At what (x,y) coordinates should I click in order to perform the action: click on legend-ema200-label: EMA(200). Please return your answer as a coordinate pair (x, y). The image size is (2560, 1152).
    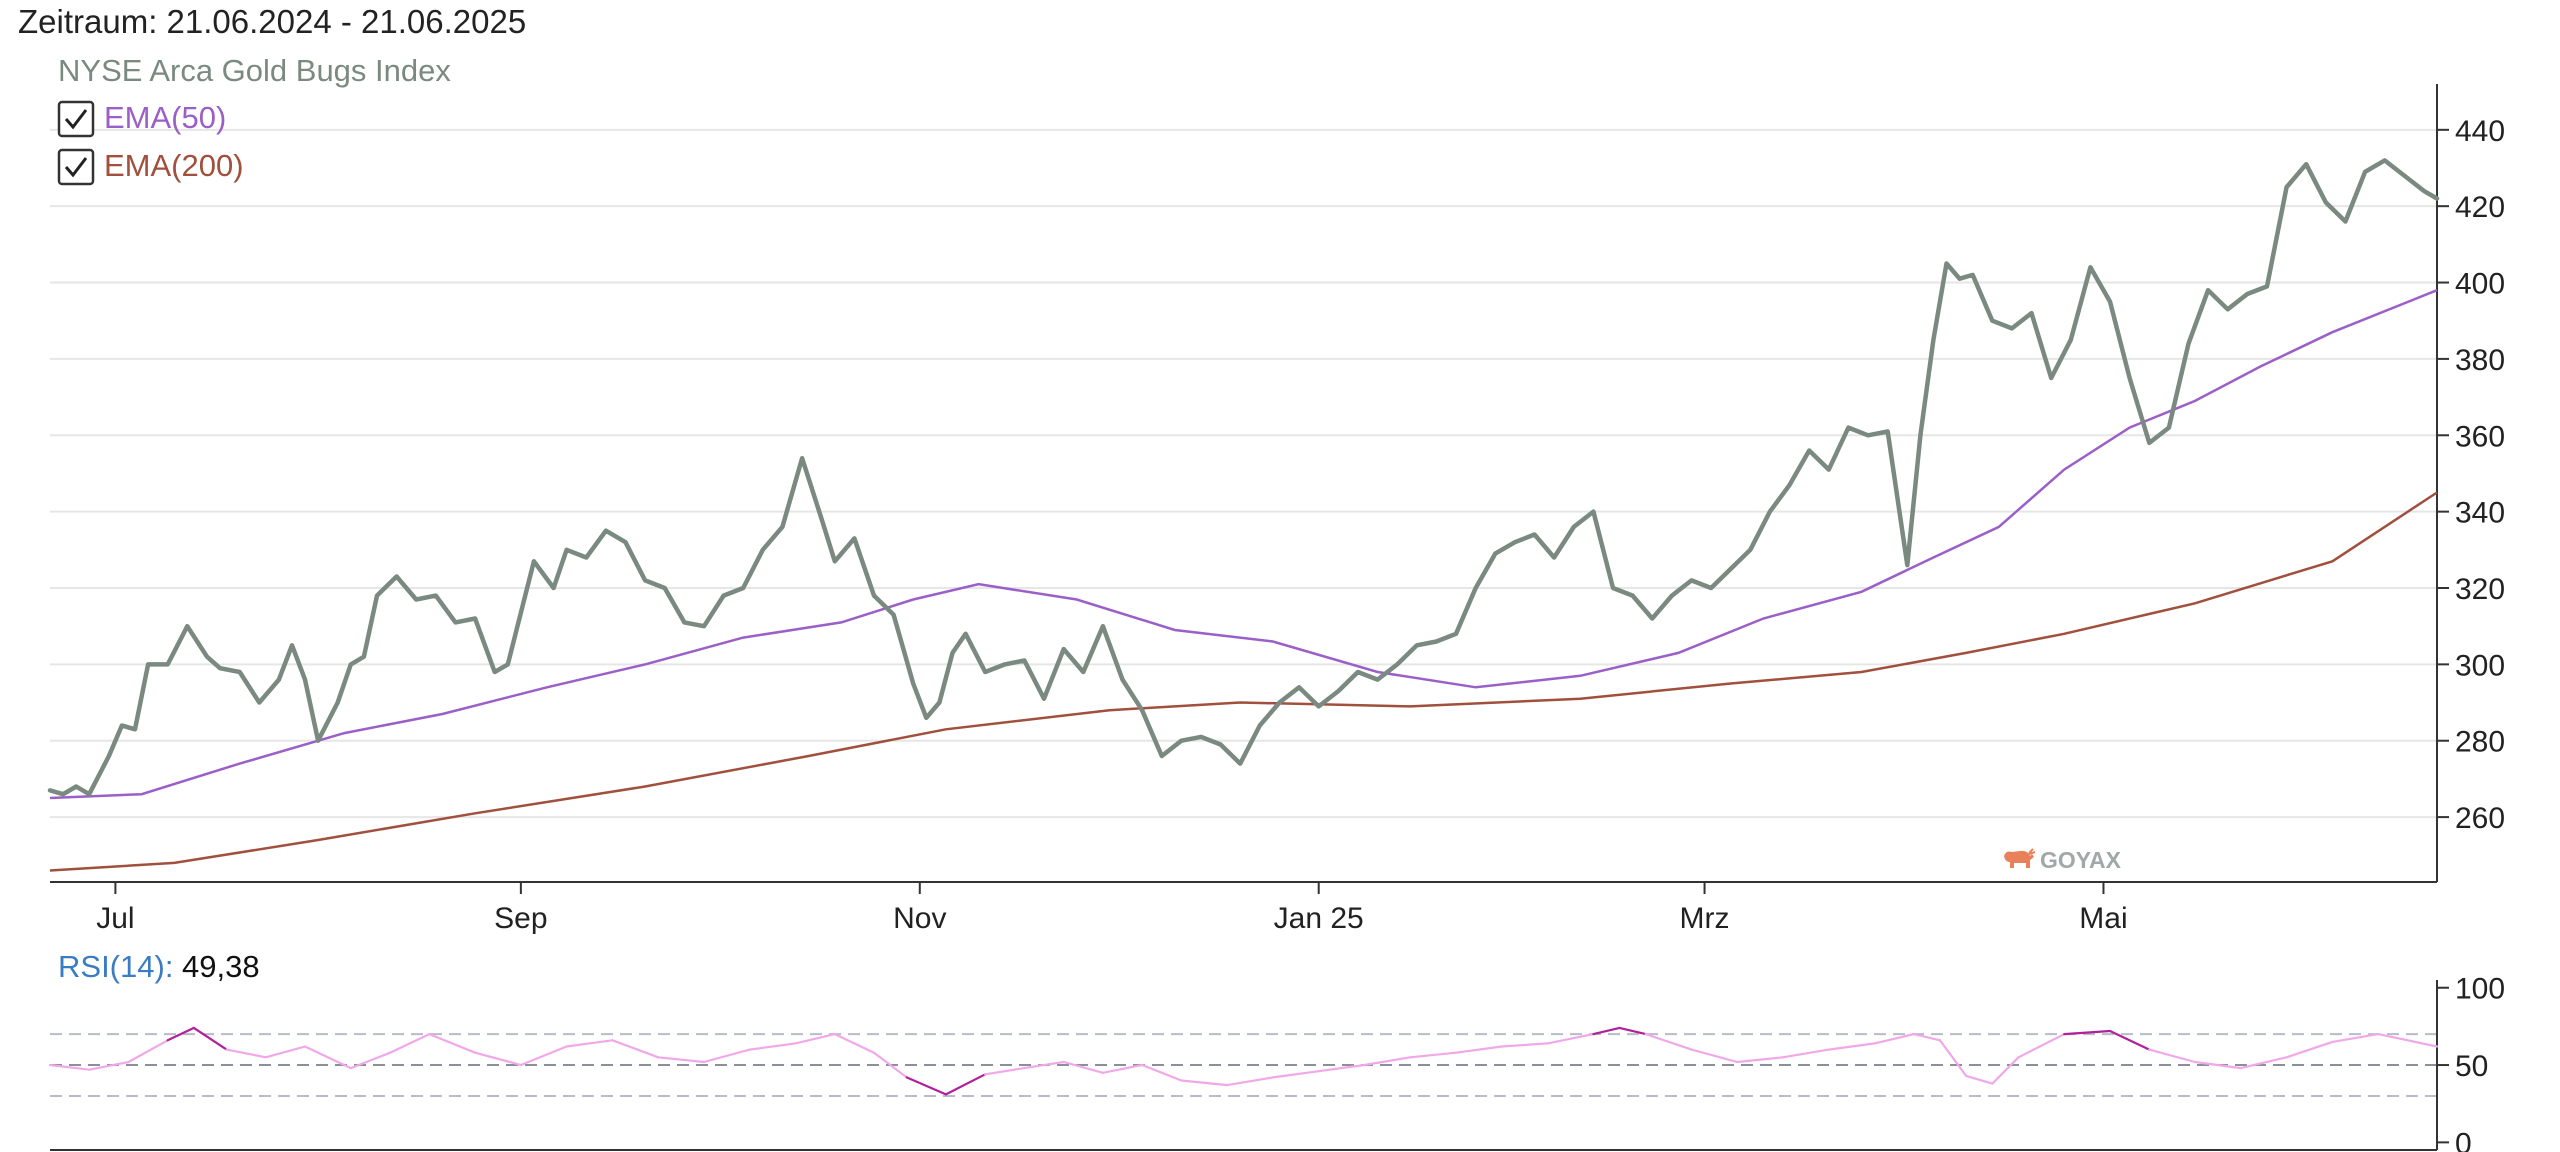
    Looking at the image, I should click on (174, 165).